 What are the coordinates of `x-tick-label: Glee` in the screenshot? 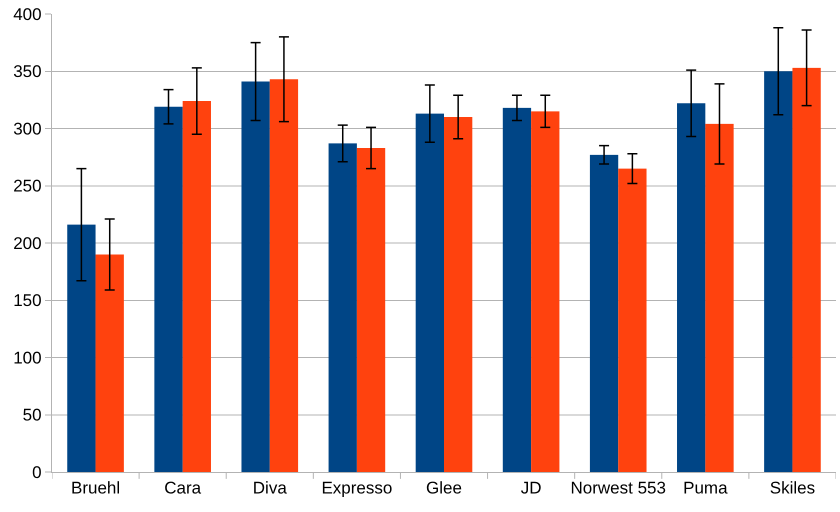 It's located at (444, 488).